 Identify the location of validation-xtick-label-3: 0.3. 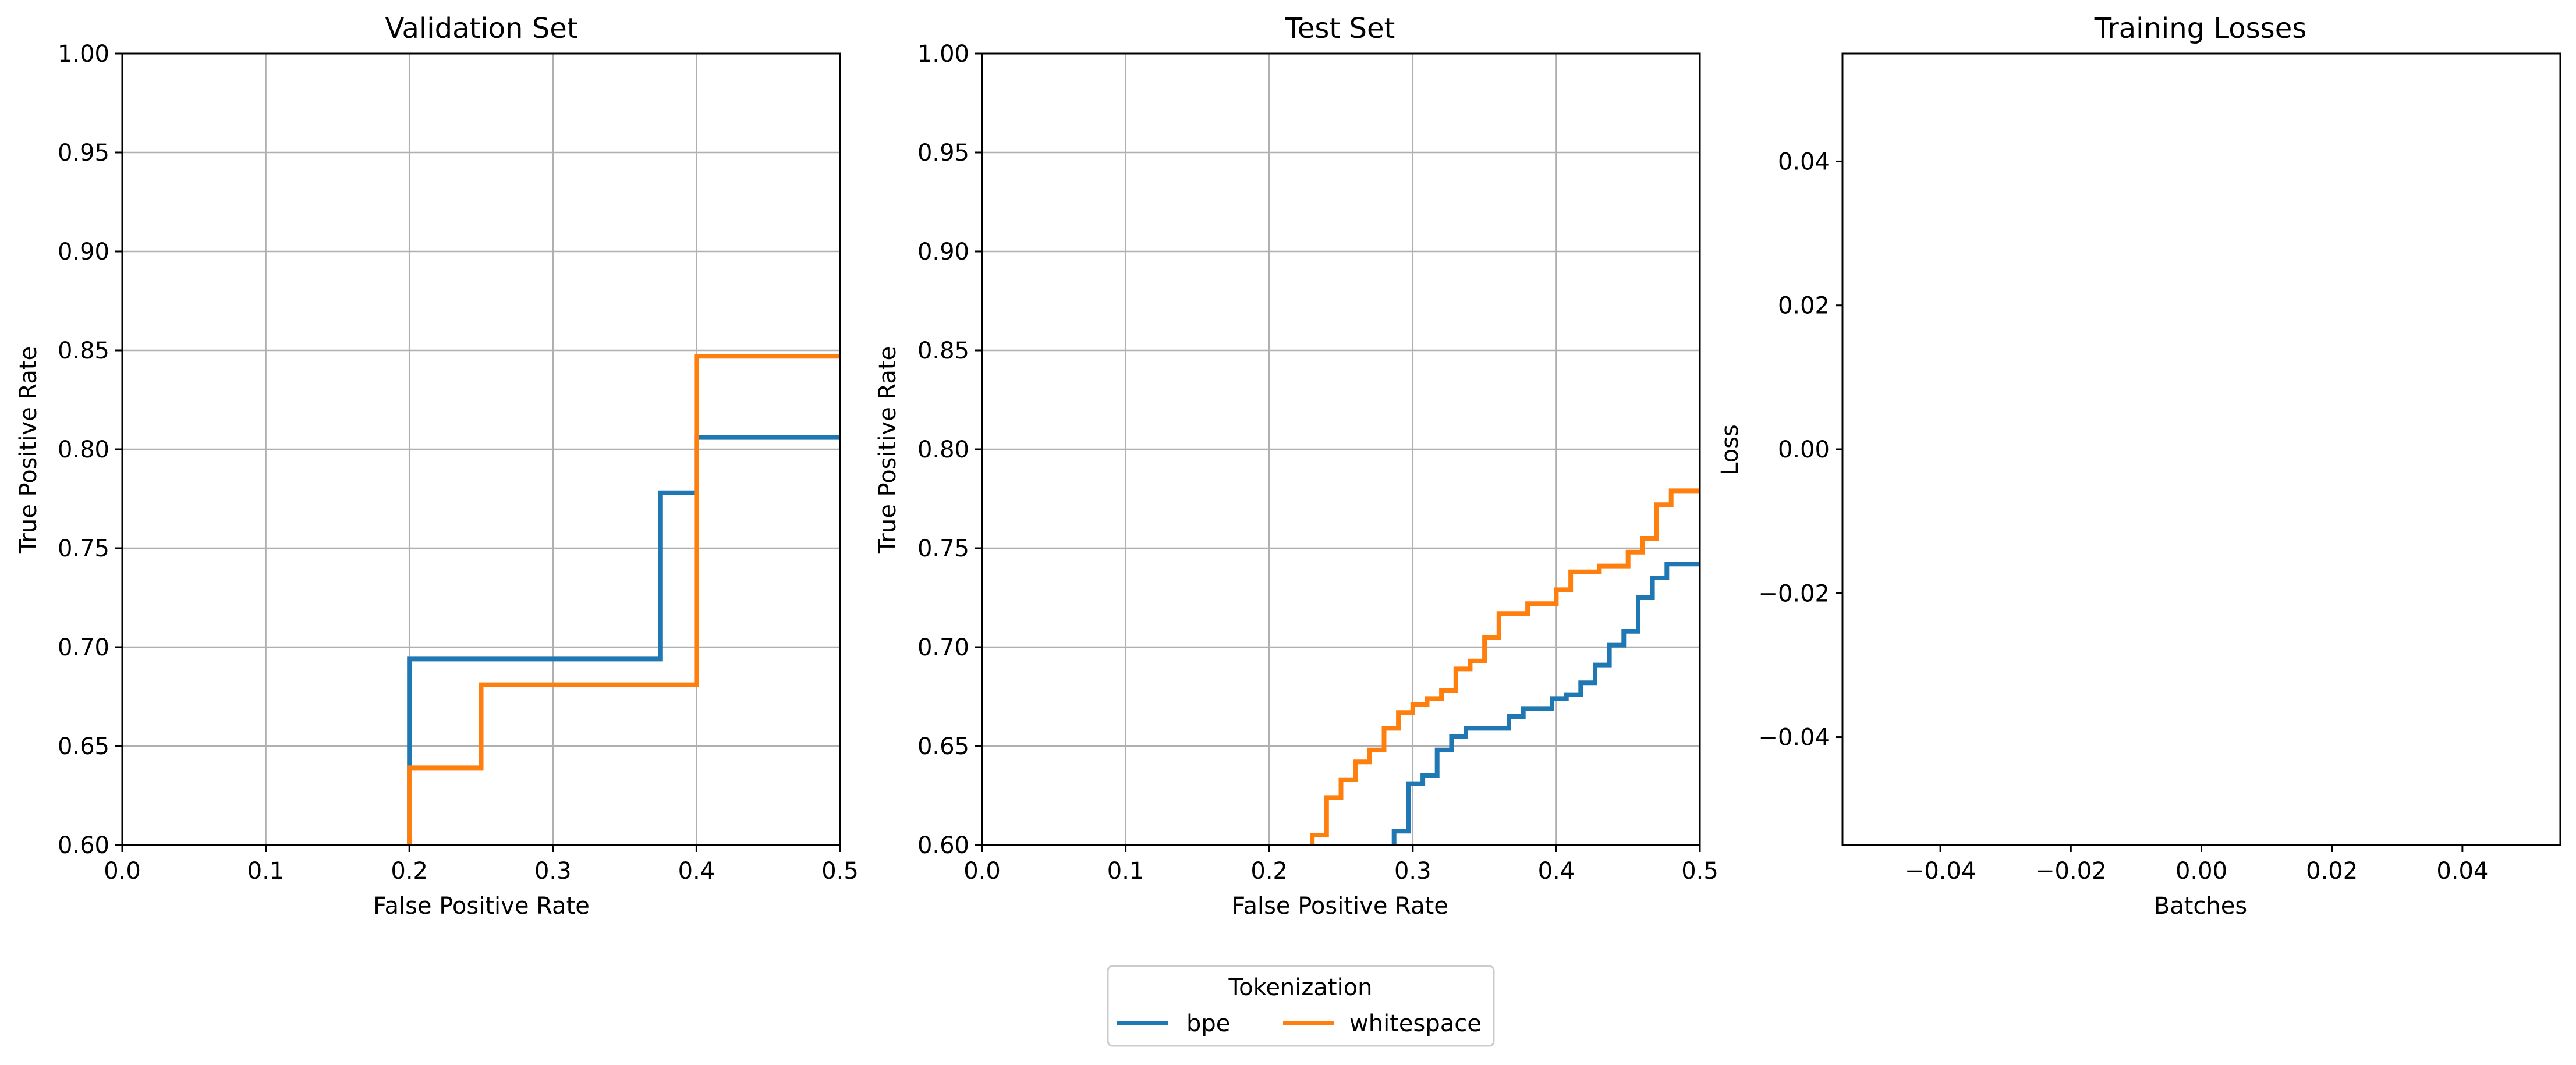
(553, 871).